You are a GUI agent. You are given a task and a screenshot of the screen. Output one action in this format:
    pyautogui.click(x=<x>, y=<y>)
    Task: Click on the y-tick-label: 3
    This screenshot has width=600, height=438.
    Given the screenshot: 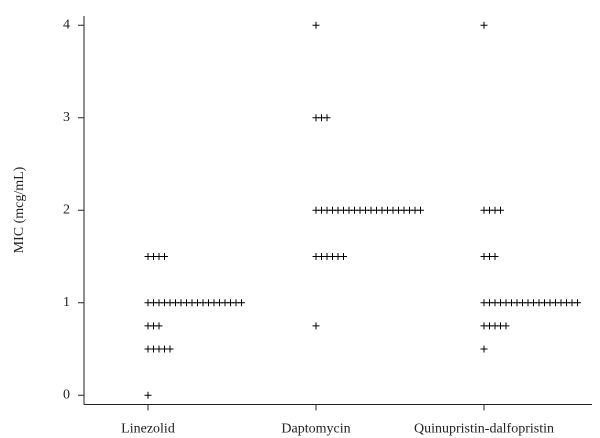 What is the action you would take?
    pyautogui.click(x=66, y=117)
    